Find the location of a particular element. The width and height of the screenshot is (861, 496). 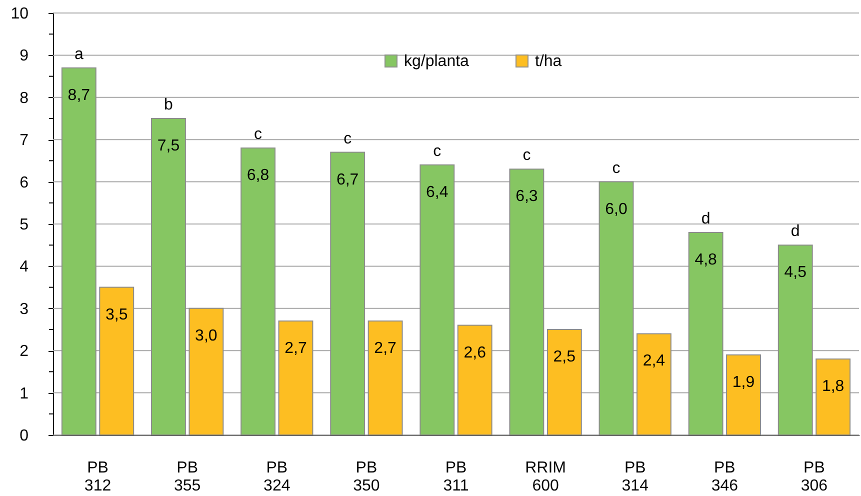

y-tick-label: 10 is located at coordinates (19, 14).